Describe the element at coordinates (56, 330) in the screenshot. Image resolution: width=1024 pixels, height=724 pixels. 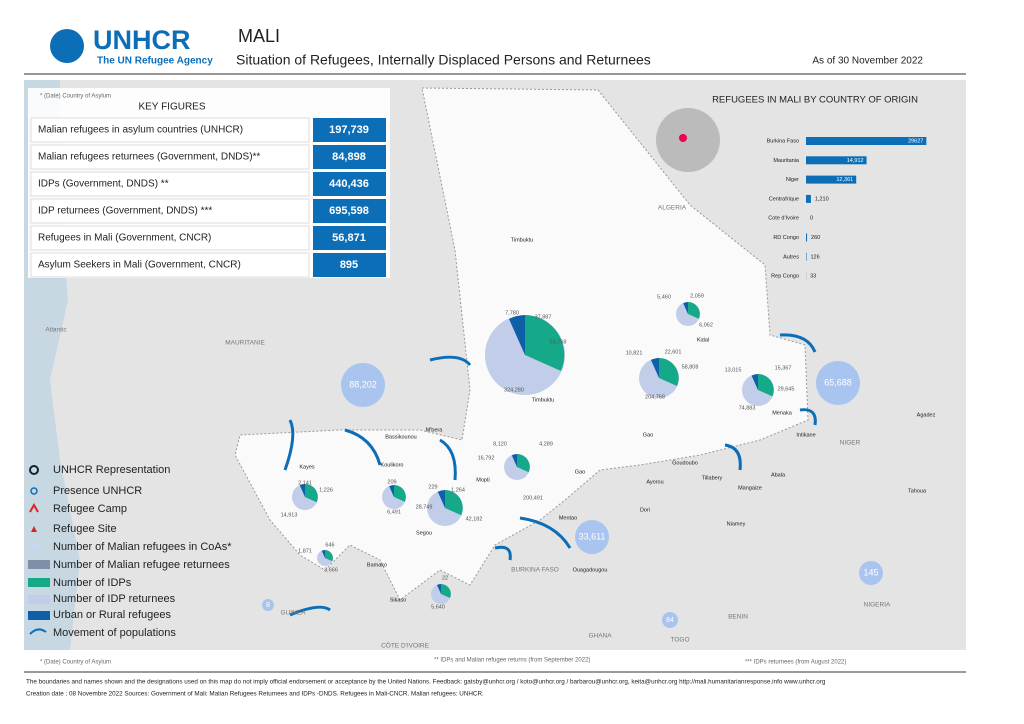
I see `place-label: Atlantic` at that location.